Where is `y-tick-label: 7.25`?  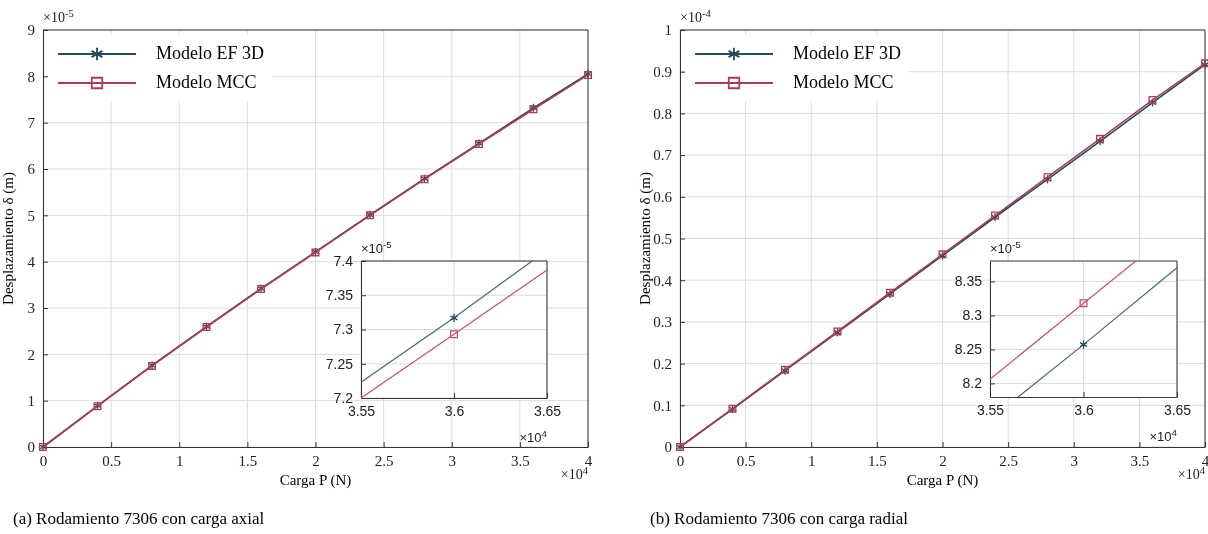
y-tick-label: 7.25 is located at coordinates (339, 363).